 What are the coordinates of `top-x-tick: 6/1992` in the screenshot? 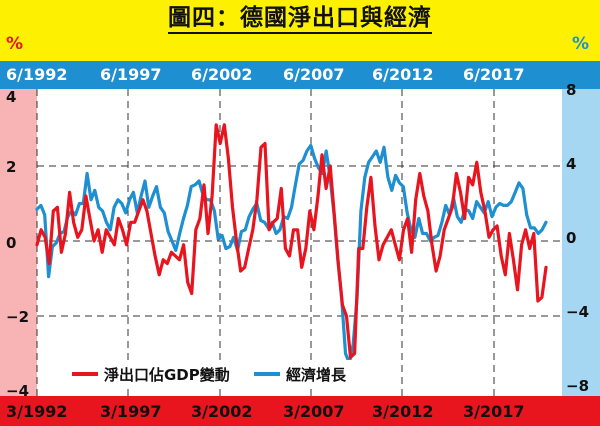 It's located at (37, 74).